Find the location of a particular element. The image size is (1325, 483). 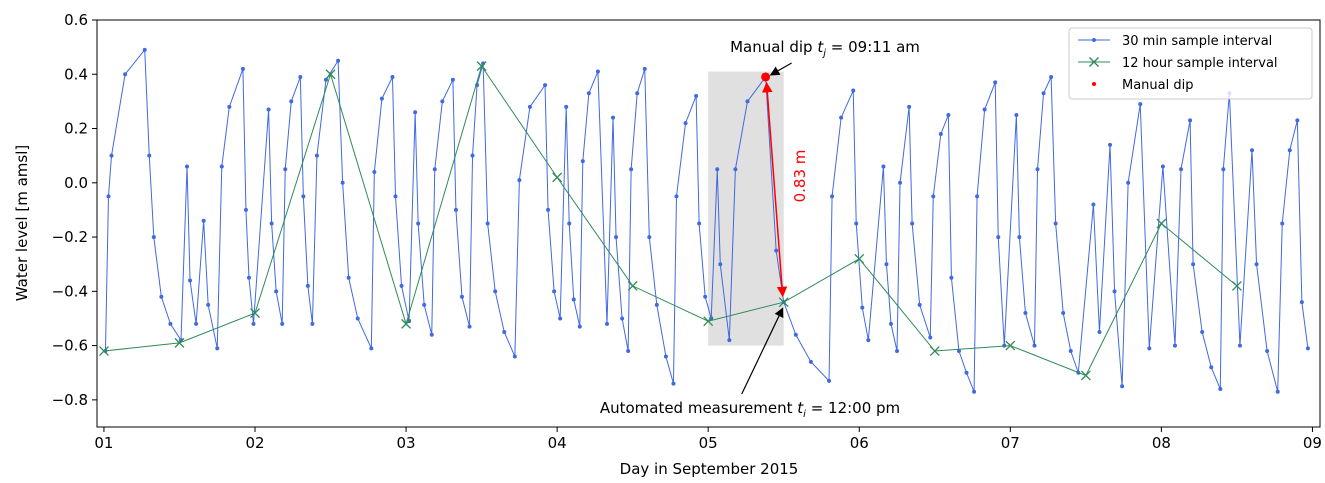

annotation-var: t is located at coordinates (800, 408).